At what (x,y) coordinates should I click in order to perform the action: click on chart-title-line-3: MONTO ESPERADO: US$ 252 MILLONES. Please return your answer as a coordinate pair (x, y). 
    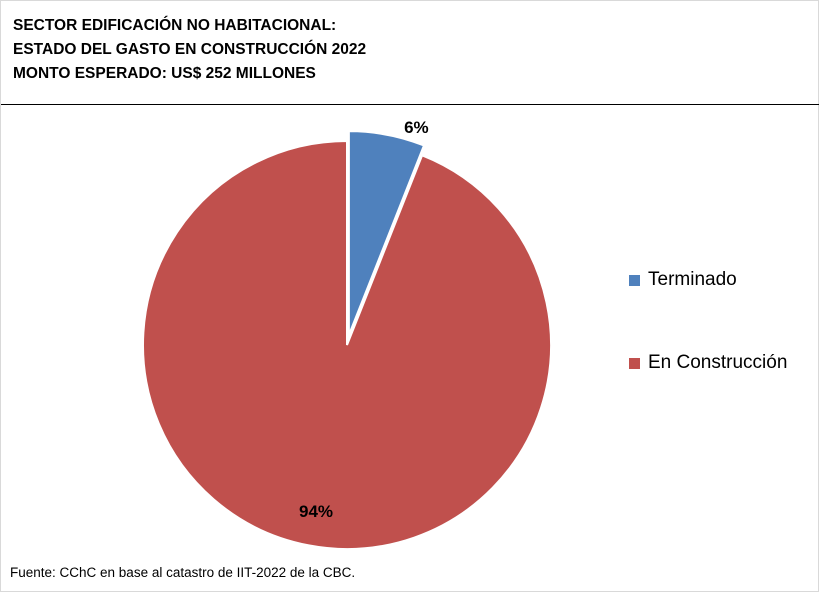
    Looking at the image, I should click on (164, 73).